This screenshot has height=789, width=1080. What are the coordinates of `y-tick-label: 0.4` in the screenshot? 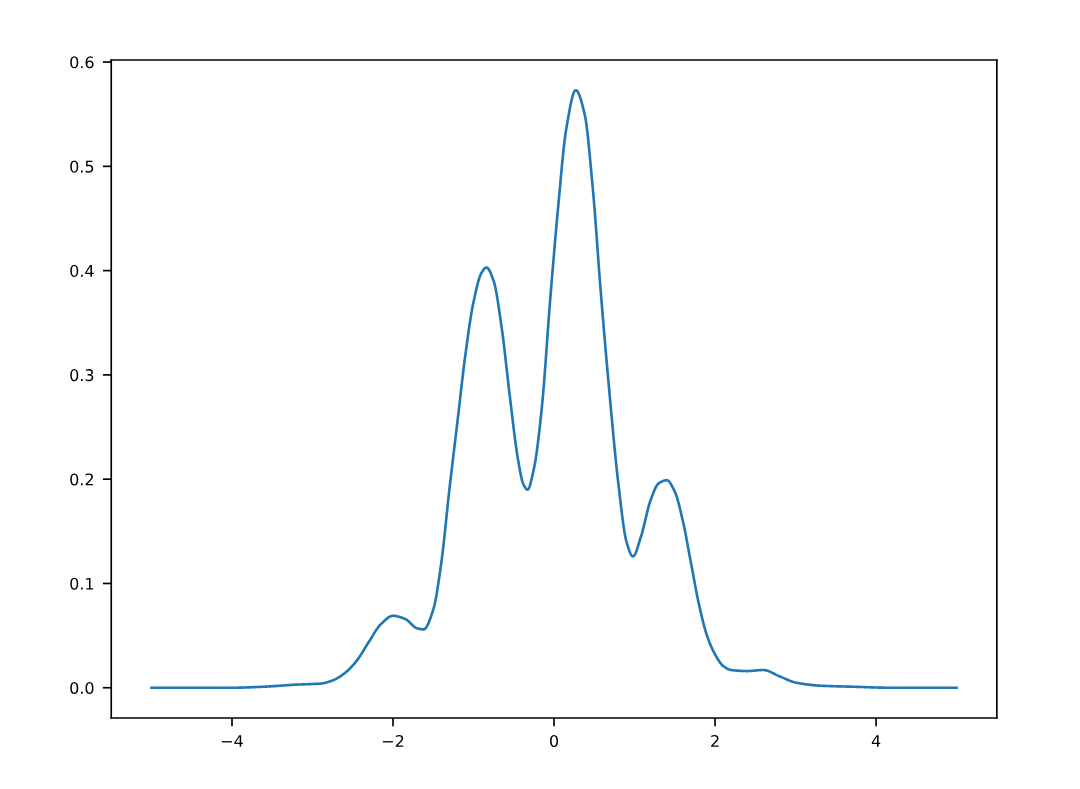 It's located at (82, 270).